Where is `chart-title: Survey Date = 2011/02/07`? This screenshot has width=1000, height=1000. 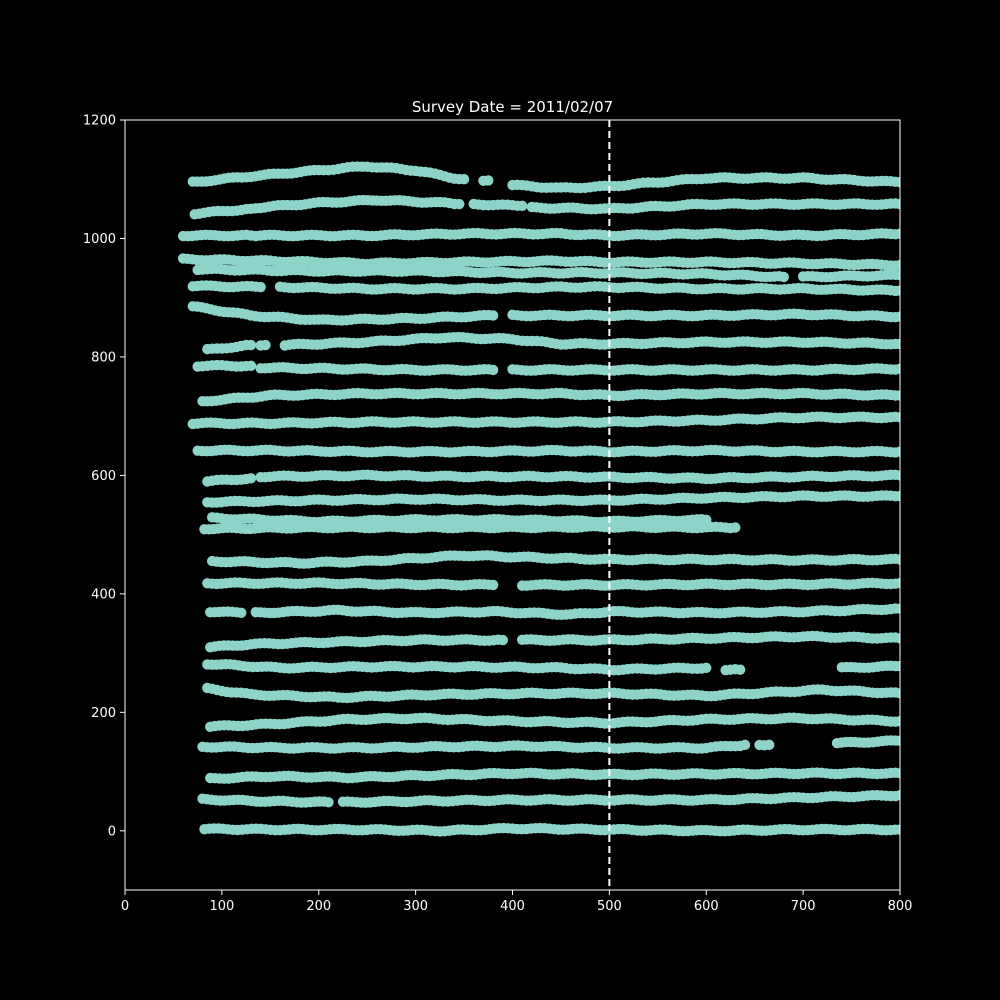
chart-title: Survey Date = 2011/02/07 is located at coordinates (512, 107).